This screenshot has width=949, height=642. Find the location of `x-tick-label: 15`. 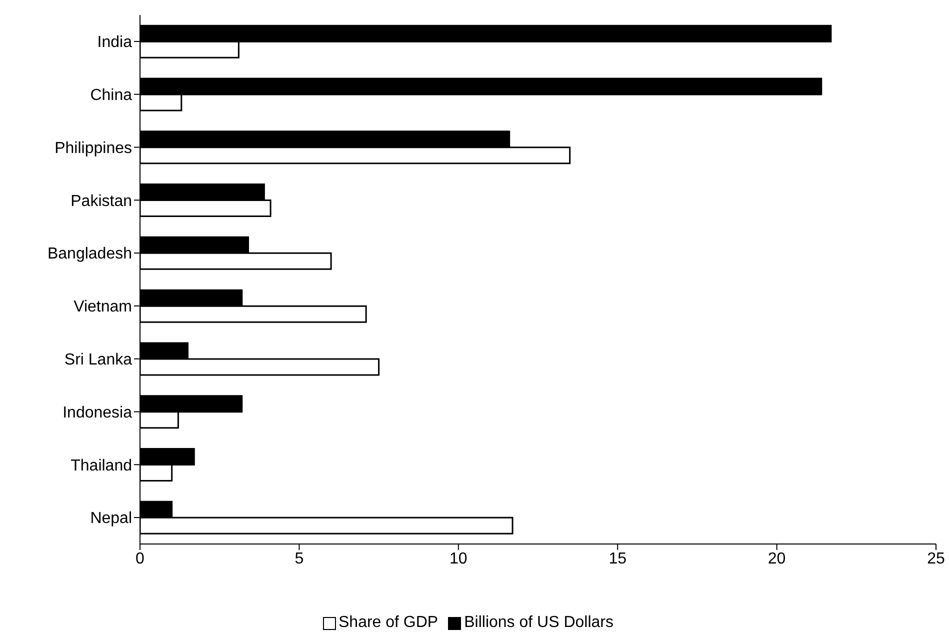

x-tick-label: 15 is located at coordinates (617, 559).